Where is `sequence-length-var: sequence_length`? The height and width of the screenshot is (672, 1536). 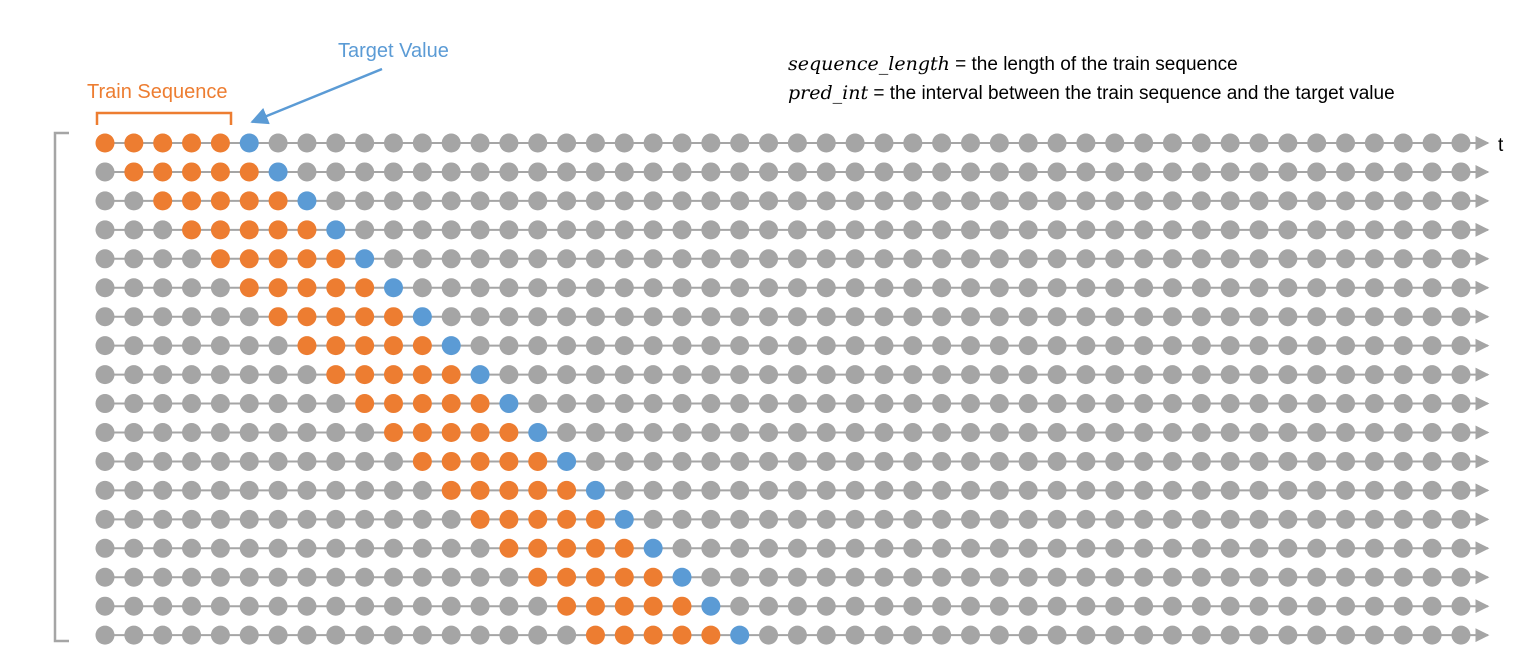
sequence-length-var: sequence_length is located at coordinates (869, 64).